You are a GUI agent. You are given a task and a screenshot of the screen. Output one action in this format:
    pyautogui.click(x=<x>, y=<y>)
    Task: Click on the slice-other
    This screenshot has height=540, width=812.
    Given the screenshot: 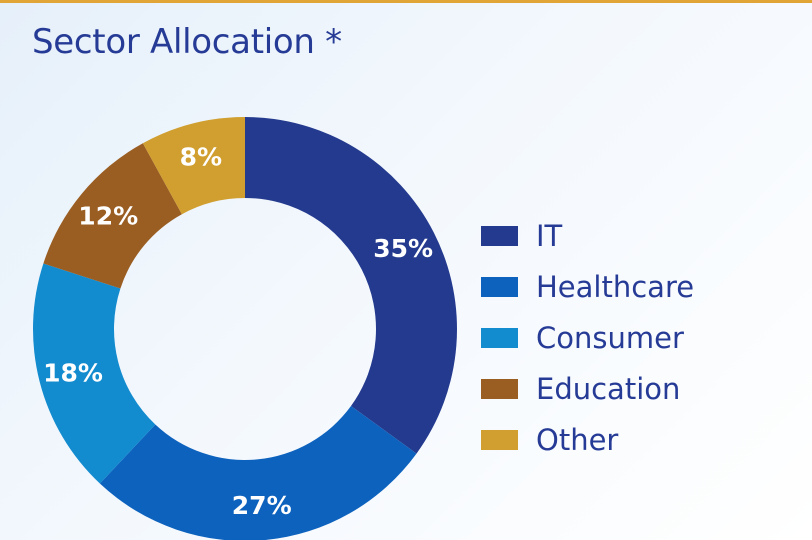 What is the action you would take?
    pyautogui.click(x=193, y=166)
    